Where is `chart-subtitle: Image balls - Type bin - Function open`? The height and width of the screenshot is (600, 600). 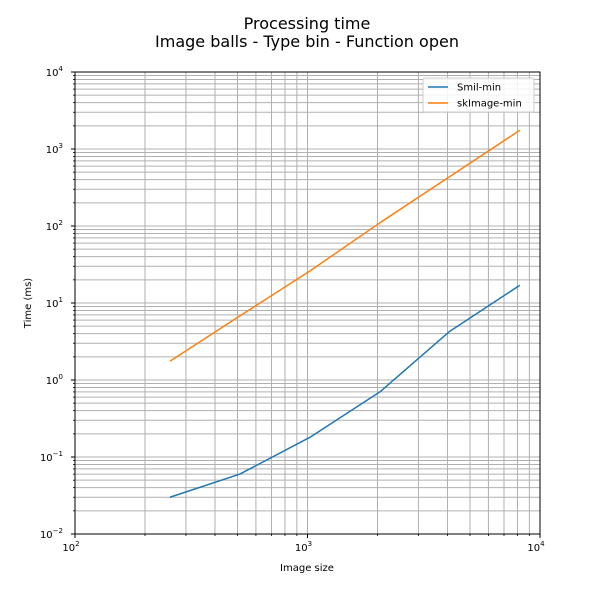 chart-subtitle: Image balls - Type bin - Function open is located at coordinates (307, 41).